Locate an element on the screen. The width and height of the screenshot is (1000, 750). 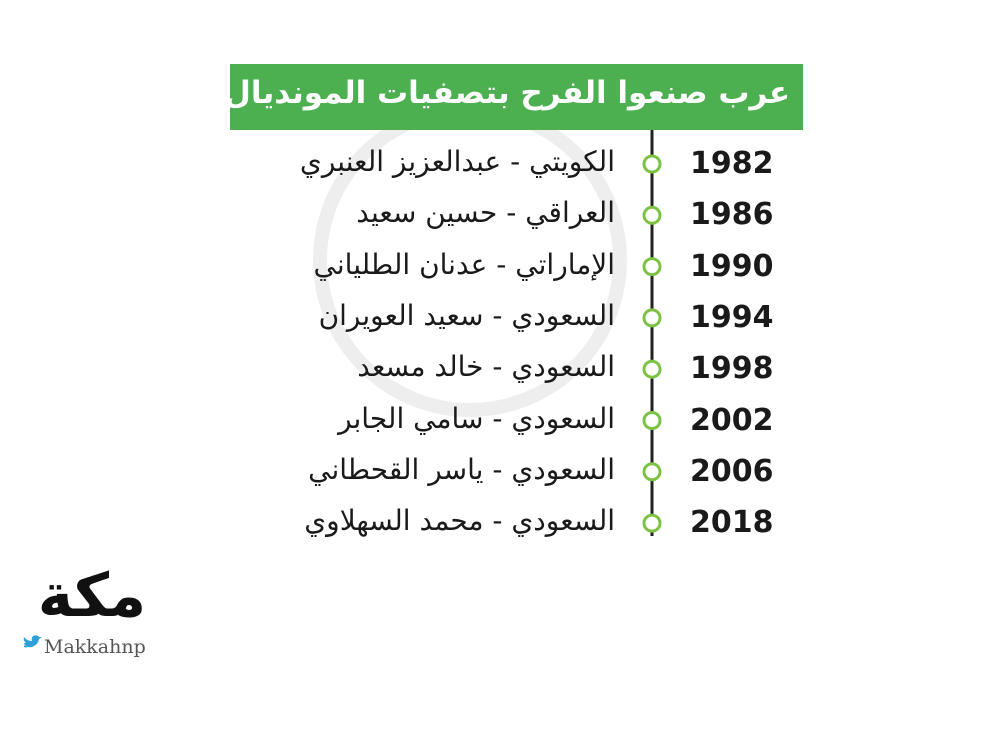
name: السعودي - خالد مسعد is located at coordinates (486, 367).